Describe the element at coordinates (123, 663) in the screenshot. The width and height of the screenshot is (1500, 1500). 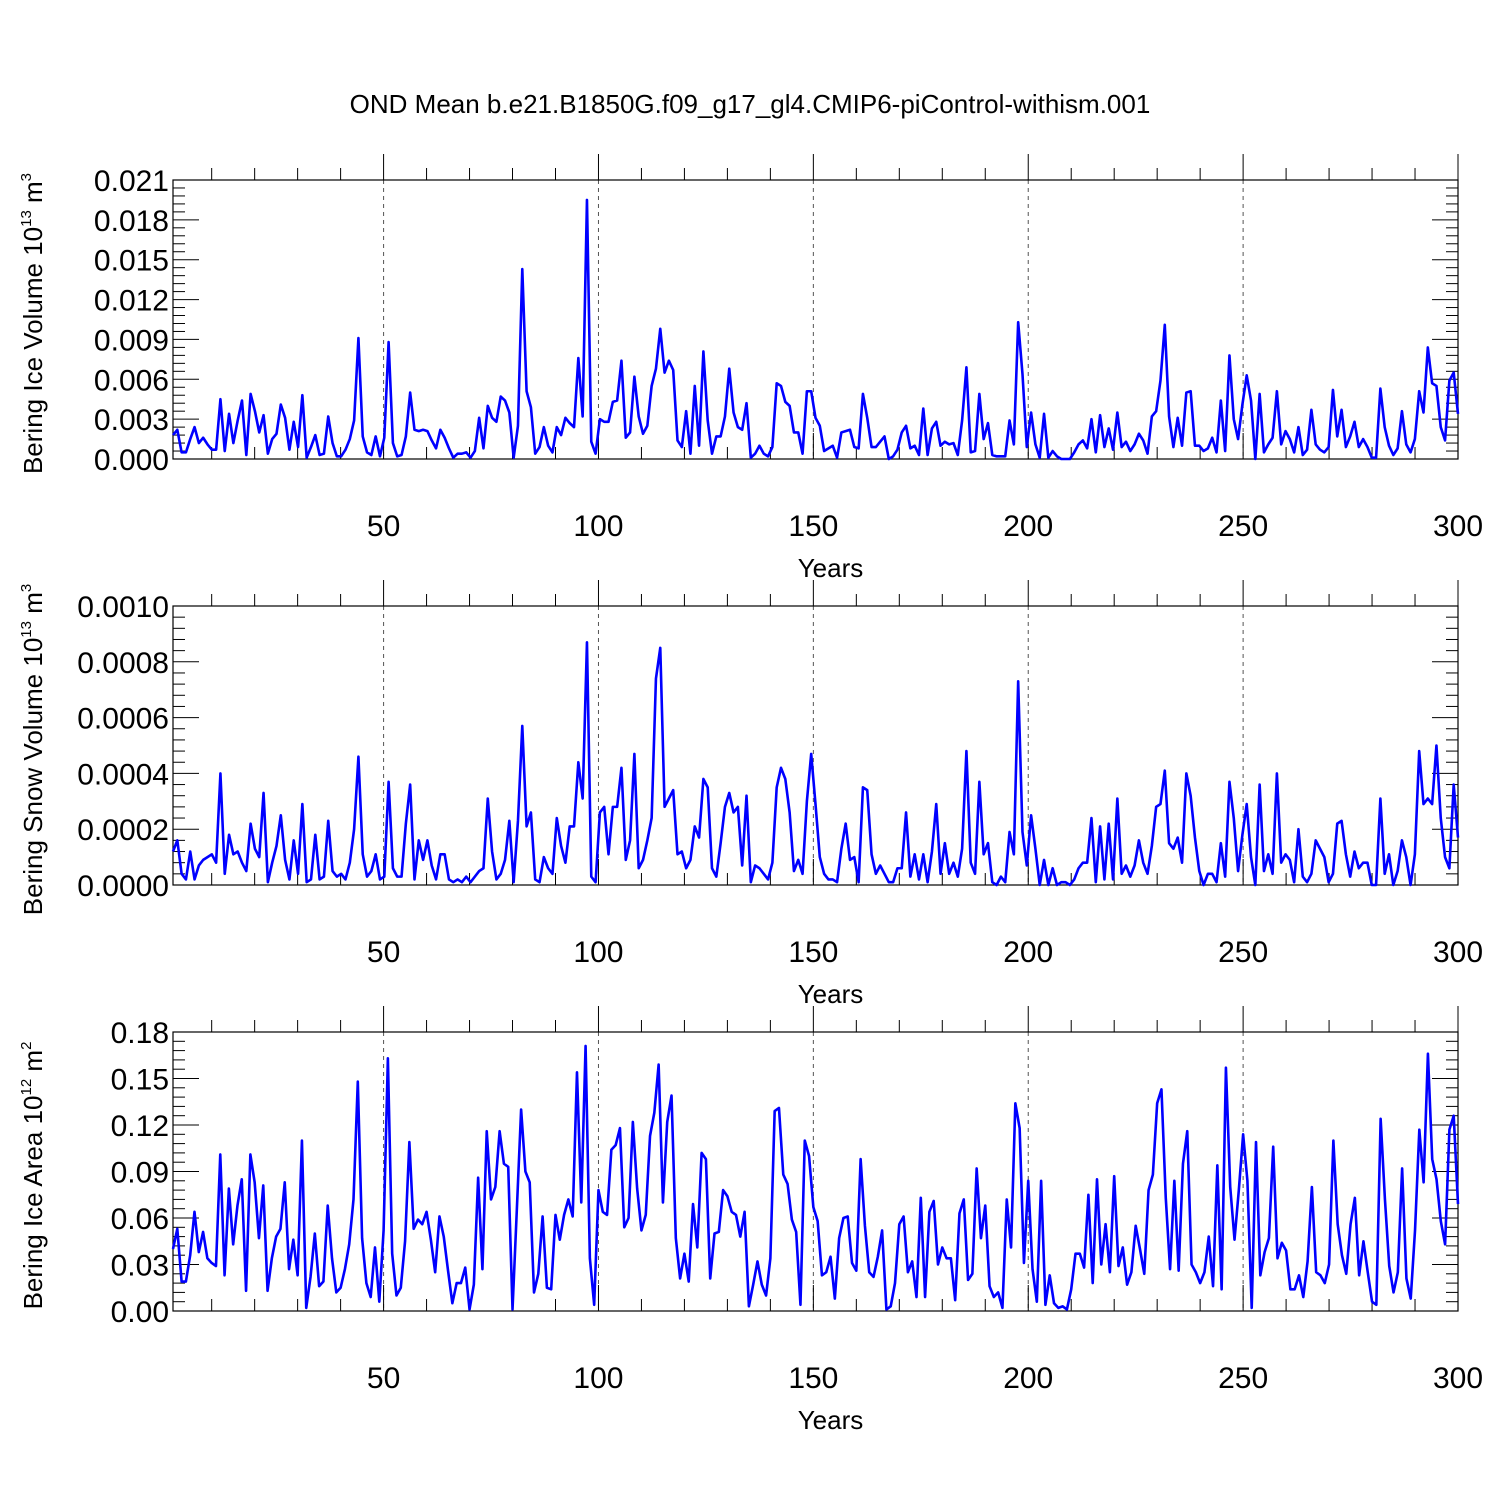
I see `y-tick-label: 0.0008` at that location.